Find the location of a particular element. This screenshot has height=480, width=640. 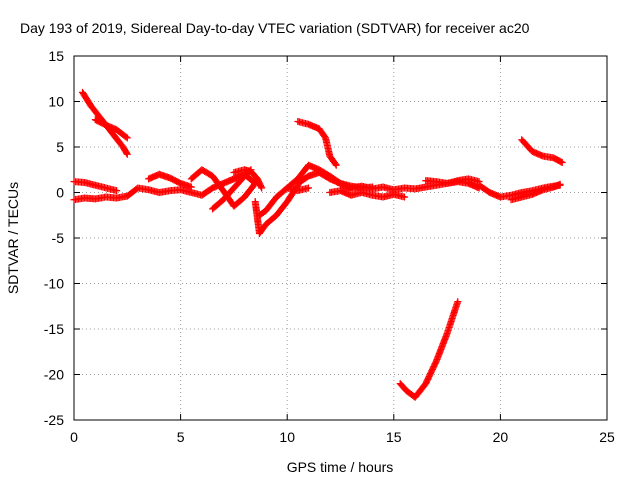

x-tick-label: 25 is located at coordinates (607, 437).